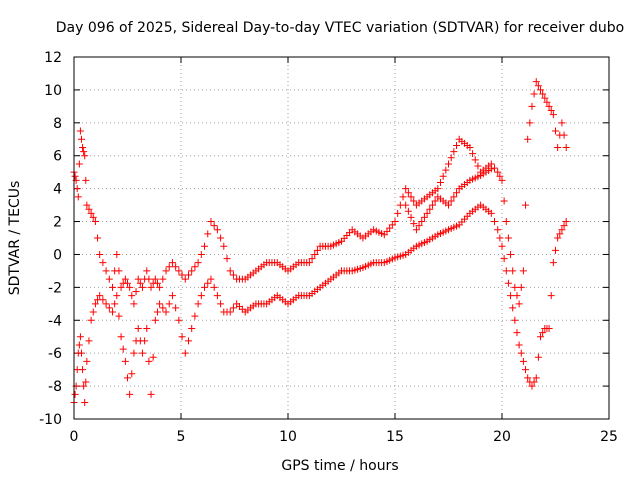 This screenshot has height=480, width=640. Describe the element at coordinates (50, 420) in the screenshot. I see `y-tick-label: -10` at that location.